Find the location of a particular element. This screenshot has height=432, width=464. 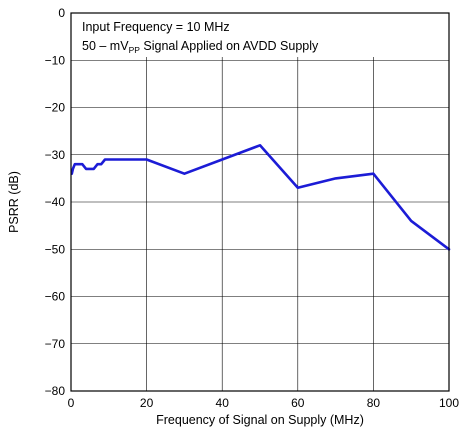

y-tick-label: −60 is located at coordinates (55, 297).